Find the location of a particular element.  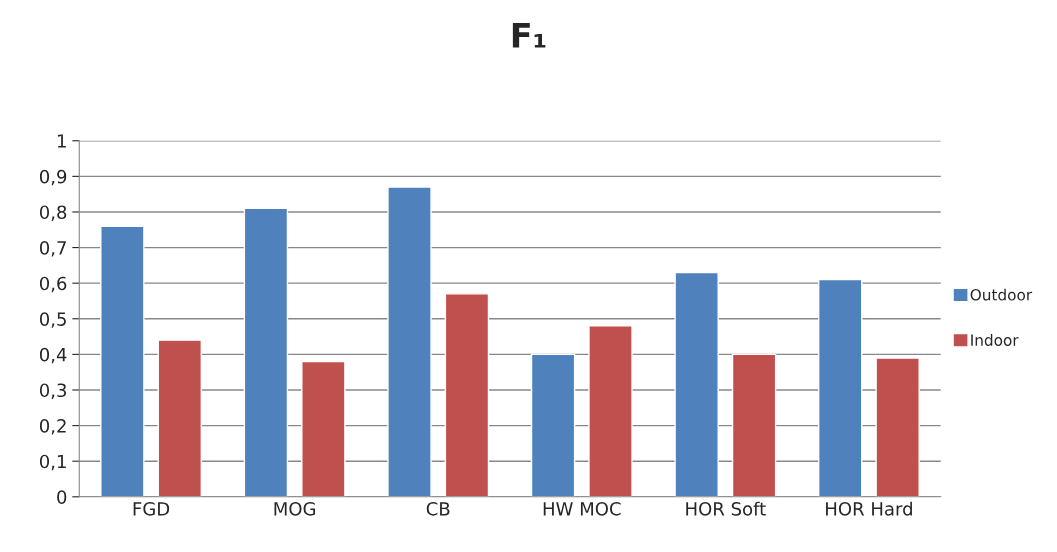

y-tick-label: 0 is located at coordinates (62, 497).